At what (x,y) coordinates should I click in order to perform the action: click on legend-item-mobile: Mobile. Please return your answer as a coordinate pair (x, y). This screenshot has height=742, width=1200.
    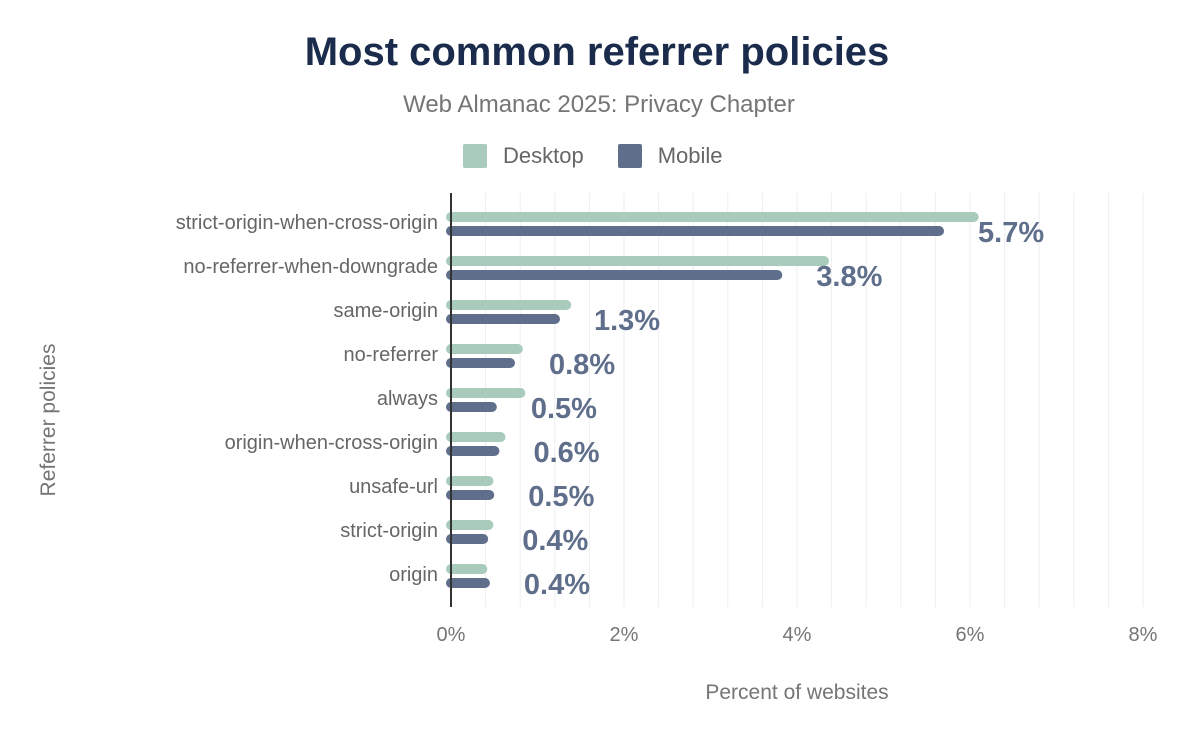
    Looking at the image, I should click on (670, 156).